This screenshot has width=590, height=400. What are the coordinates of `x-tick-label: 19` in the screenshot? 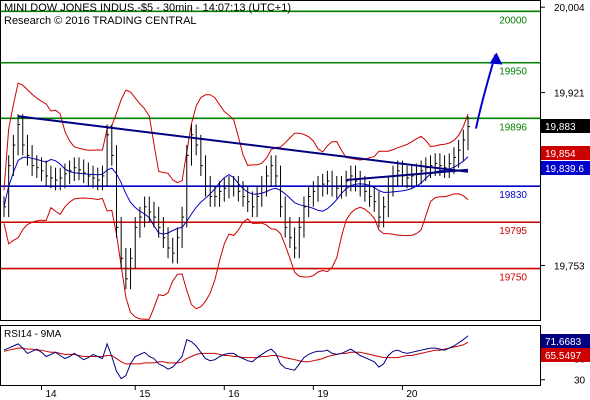 It's located at (323, 394).